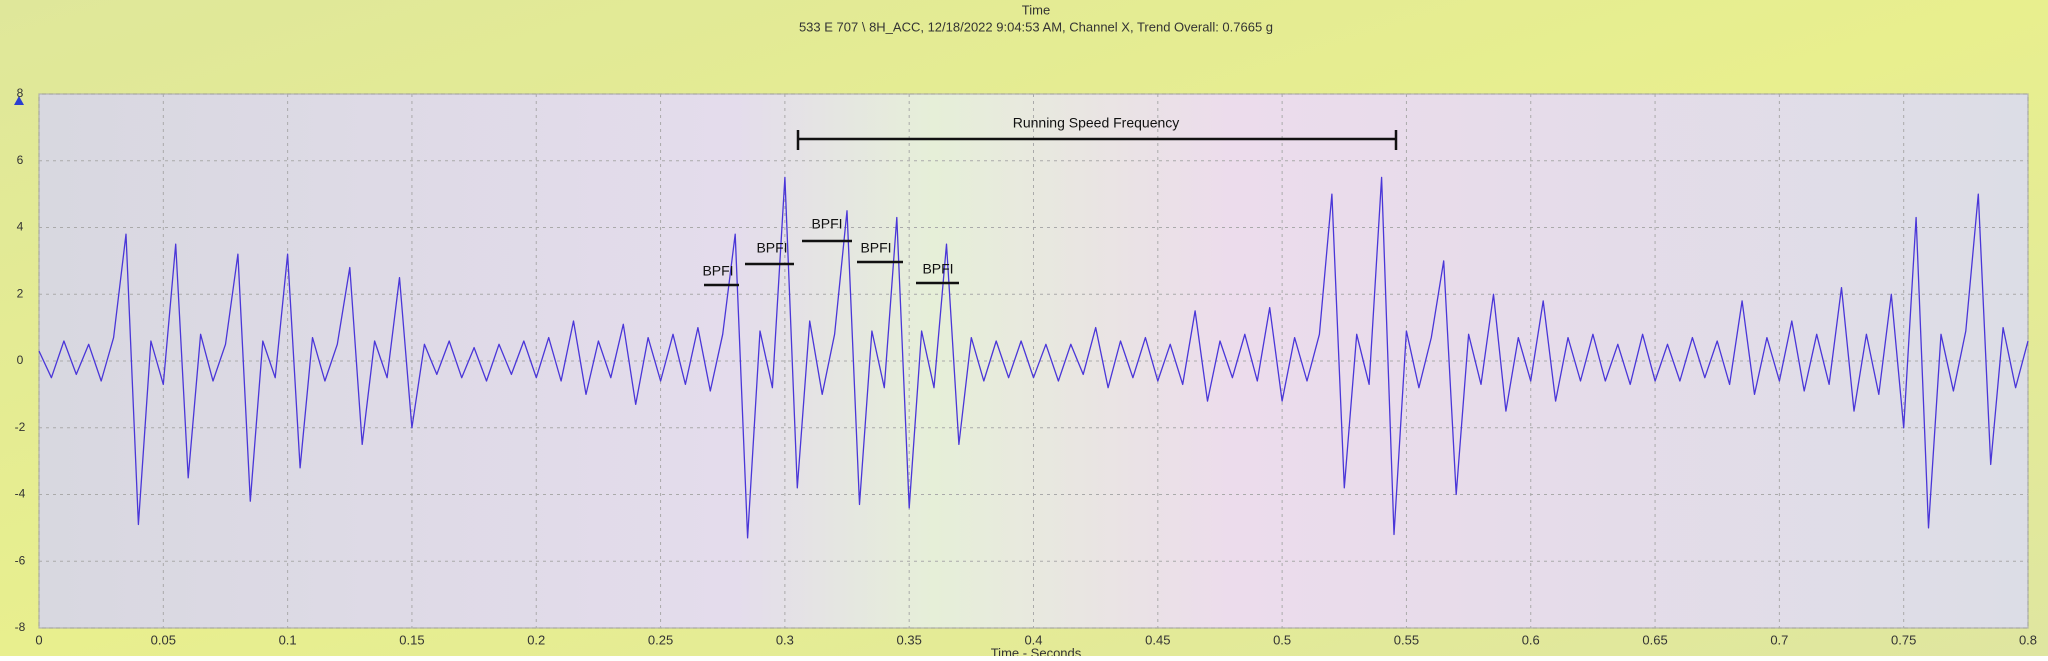 This screenshot has height=661, width=2048. I want to click on annotation: Running Speed Frequency, so click(1096, 123).